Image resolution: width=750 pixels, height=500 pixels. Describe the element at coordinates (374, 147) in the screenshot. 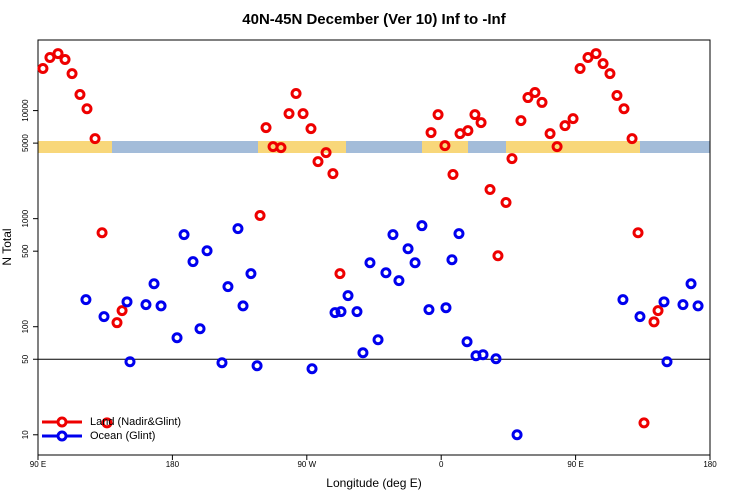

I see `land-ocean-strip` at that location.